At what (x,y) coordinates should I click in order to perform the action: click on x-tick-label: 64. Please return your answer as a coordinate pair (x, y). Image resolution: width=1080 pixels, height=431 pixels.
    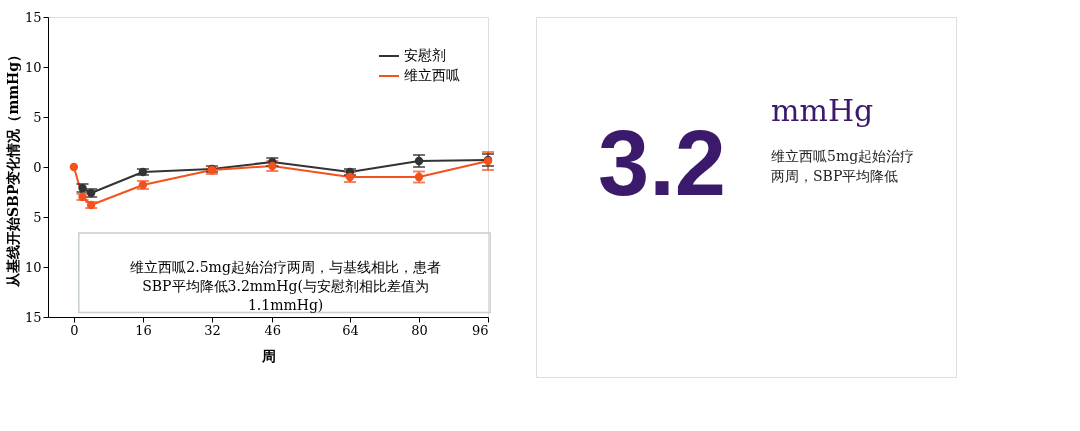
    Looking at the image, I should click on (350, 330).